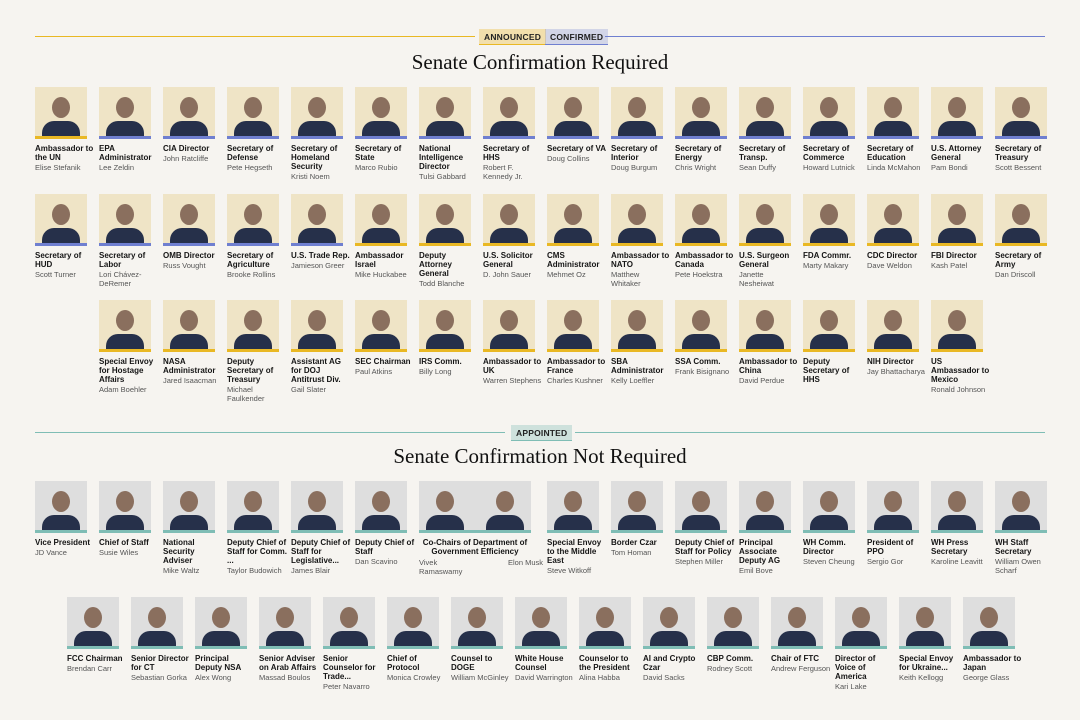  What do you see at coordinates (1025, 265) in the screenshot?
I see `role-label: Secretary of Army Dan Driscoll` at bounding box center [1025, 265].